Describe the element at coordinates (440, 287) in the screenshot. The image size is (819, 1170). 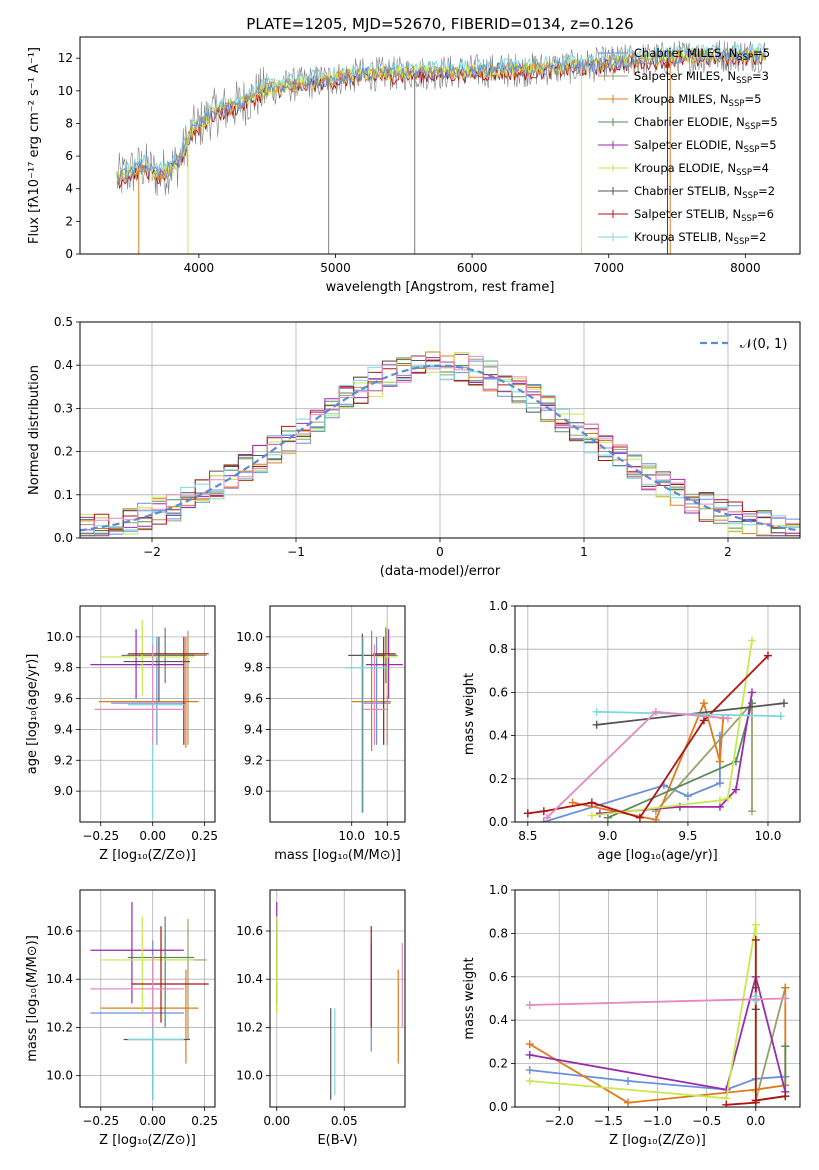
I see `x-axis-label: wavelength [Angstrom, rest frame]` at that location.